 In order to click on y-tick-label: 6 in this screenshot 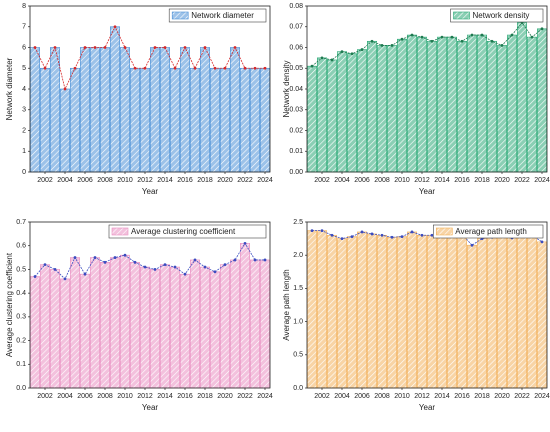, I will do `click(24, 47)`.